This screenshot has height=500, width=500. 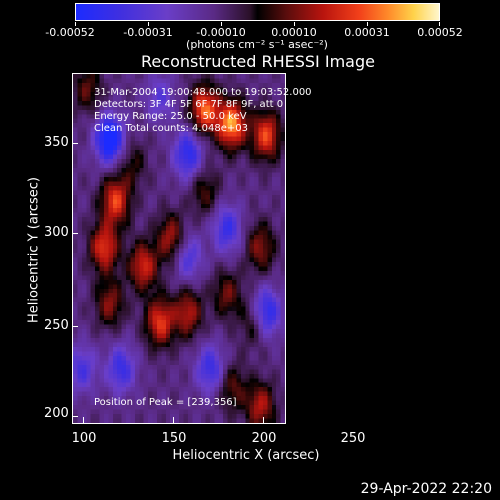 What do you see at coordinates (174, 438) in the screenshot?
I see `x-axis-tick-label: 150` at bounding box center [174, 438].